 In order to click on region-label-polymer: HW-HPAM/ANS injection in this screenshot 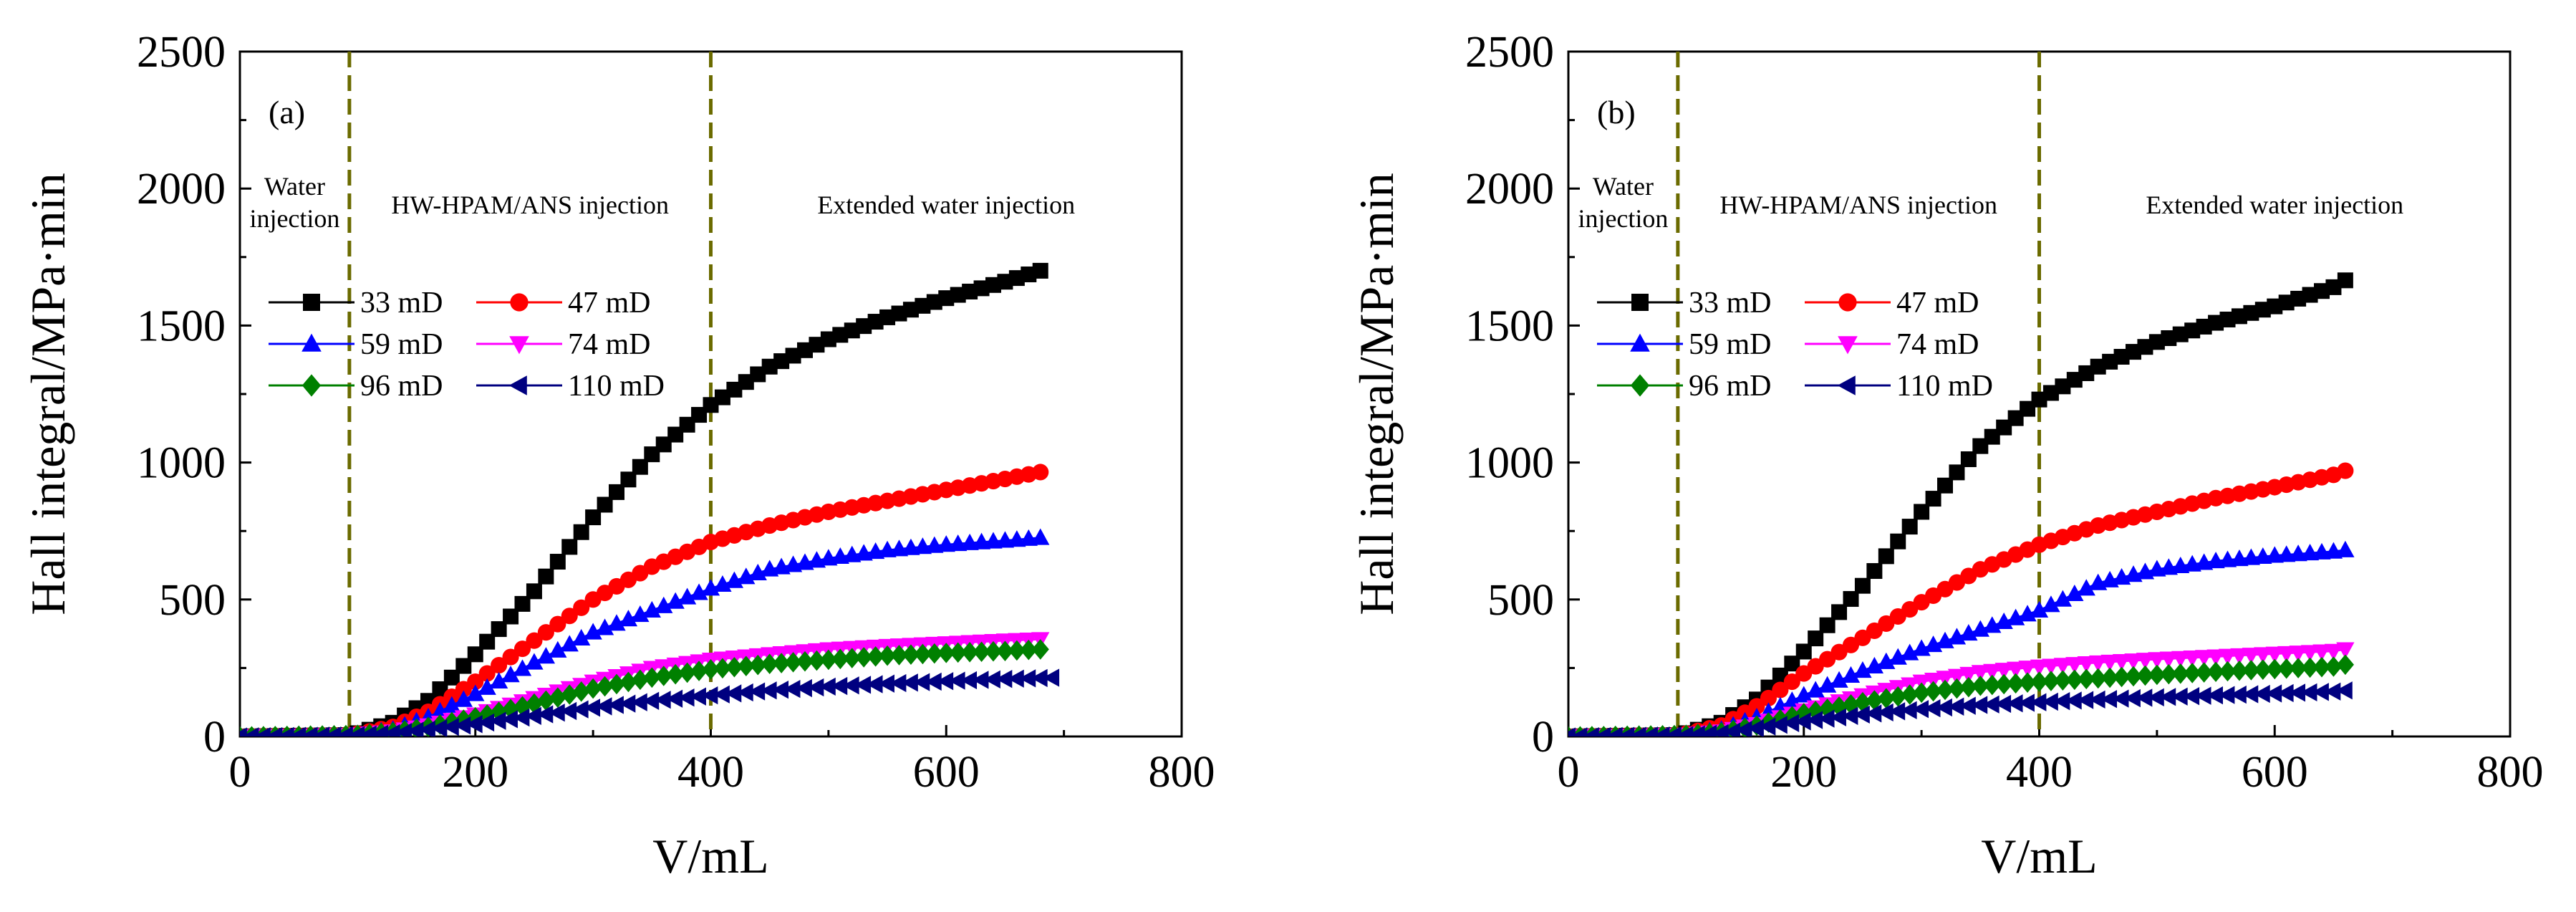, I will do `click(1858, 205)`.